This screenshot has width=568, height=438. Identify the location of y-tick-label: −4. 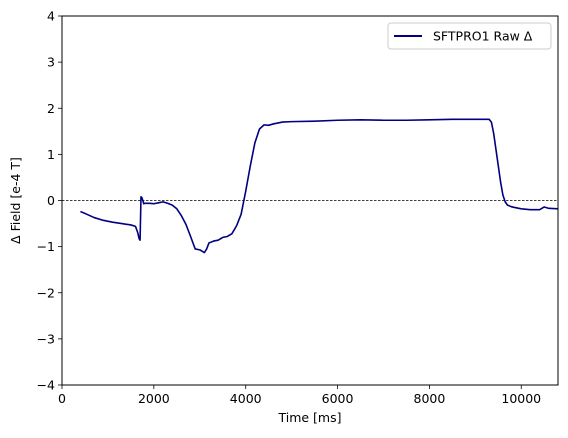
(46, 385).